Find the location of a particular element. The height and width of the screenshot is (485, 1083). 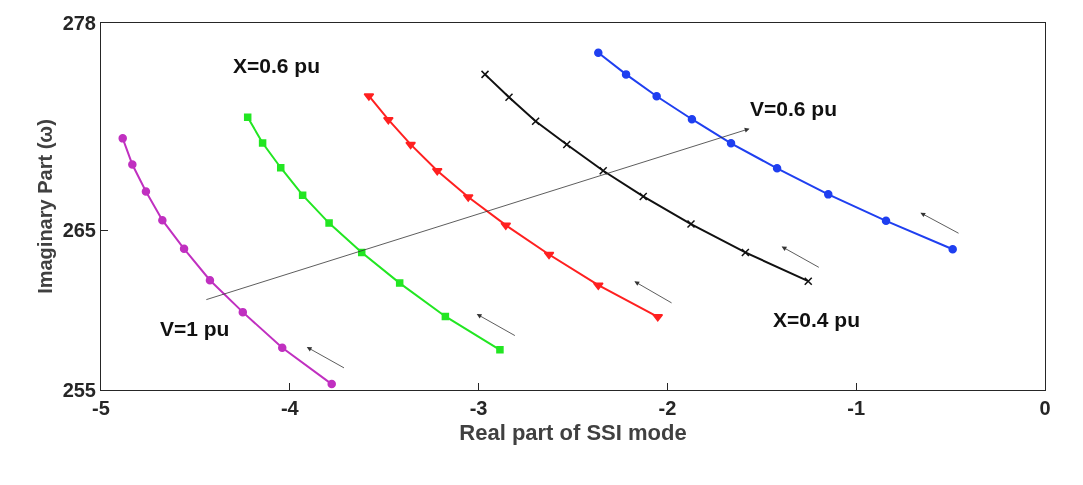

annotation: X=0.4 pu is located at coordinates (816, 319).